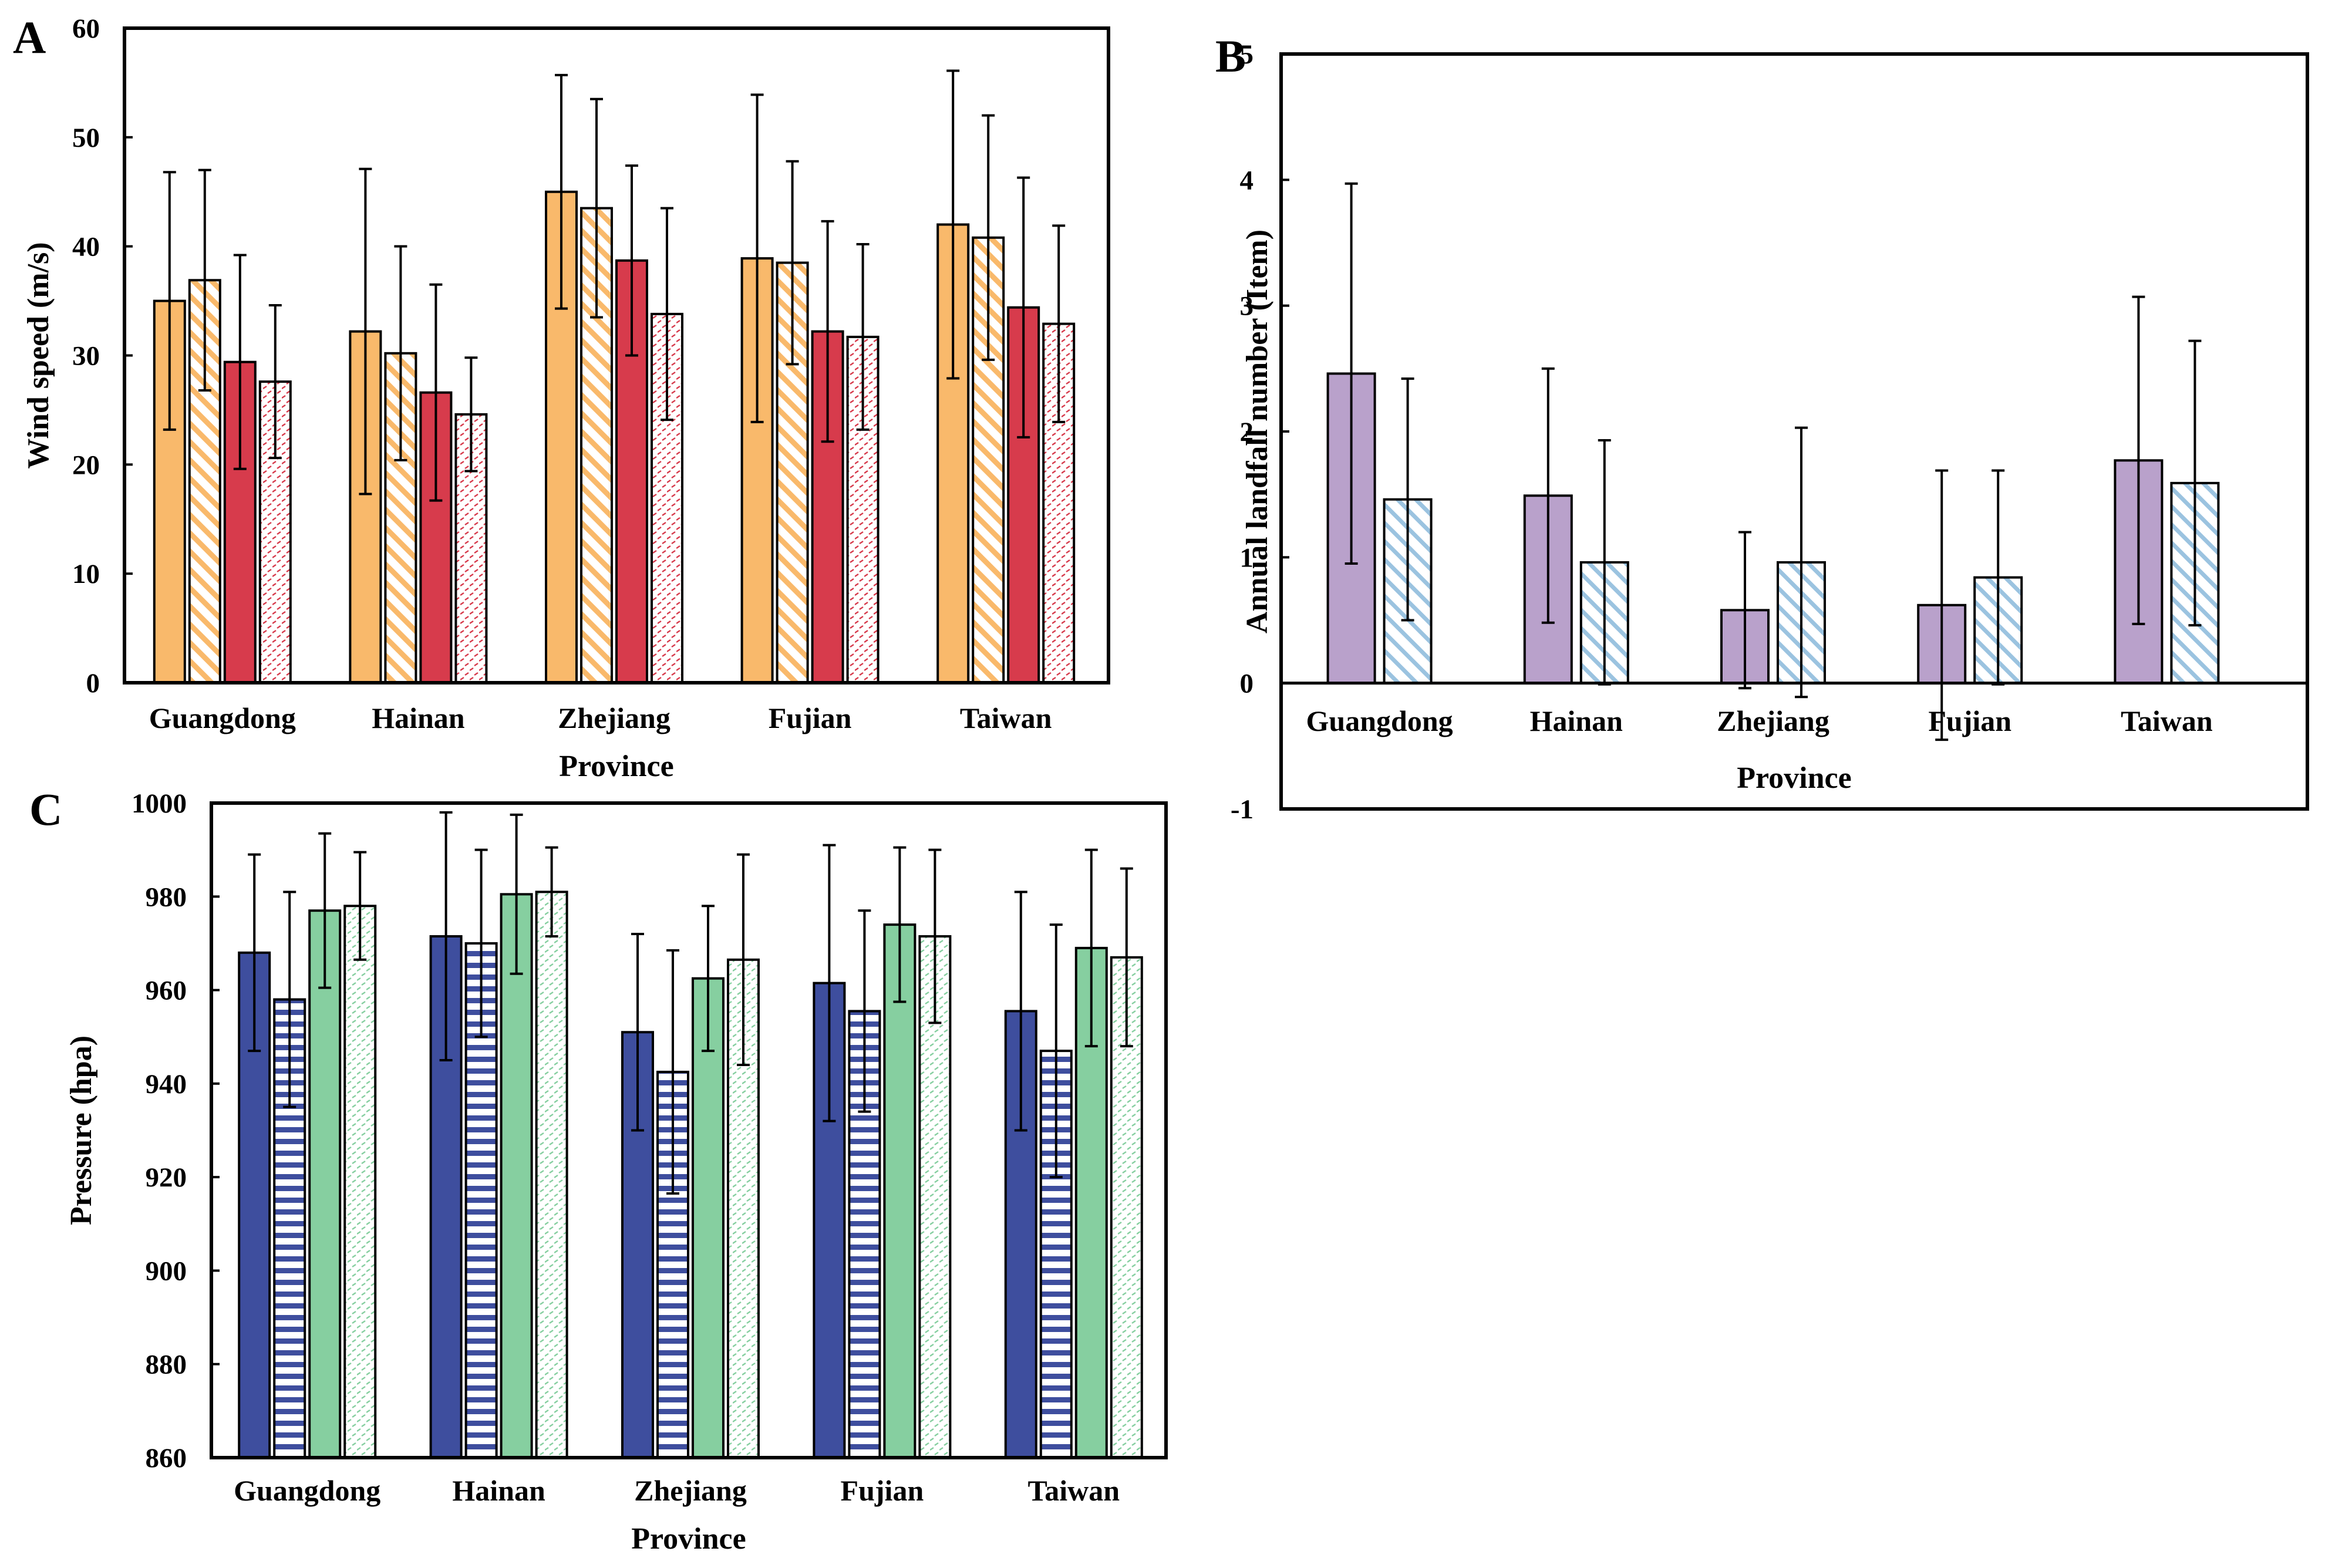  What do you see at coordinates (86, 356) in the screenshot?
I see `panel-a-ytick-label: 30` at bounding box center [86, 356].